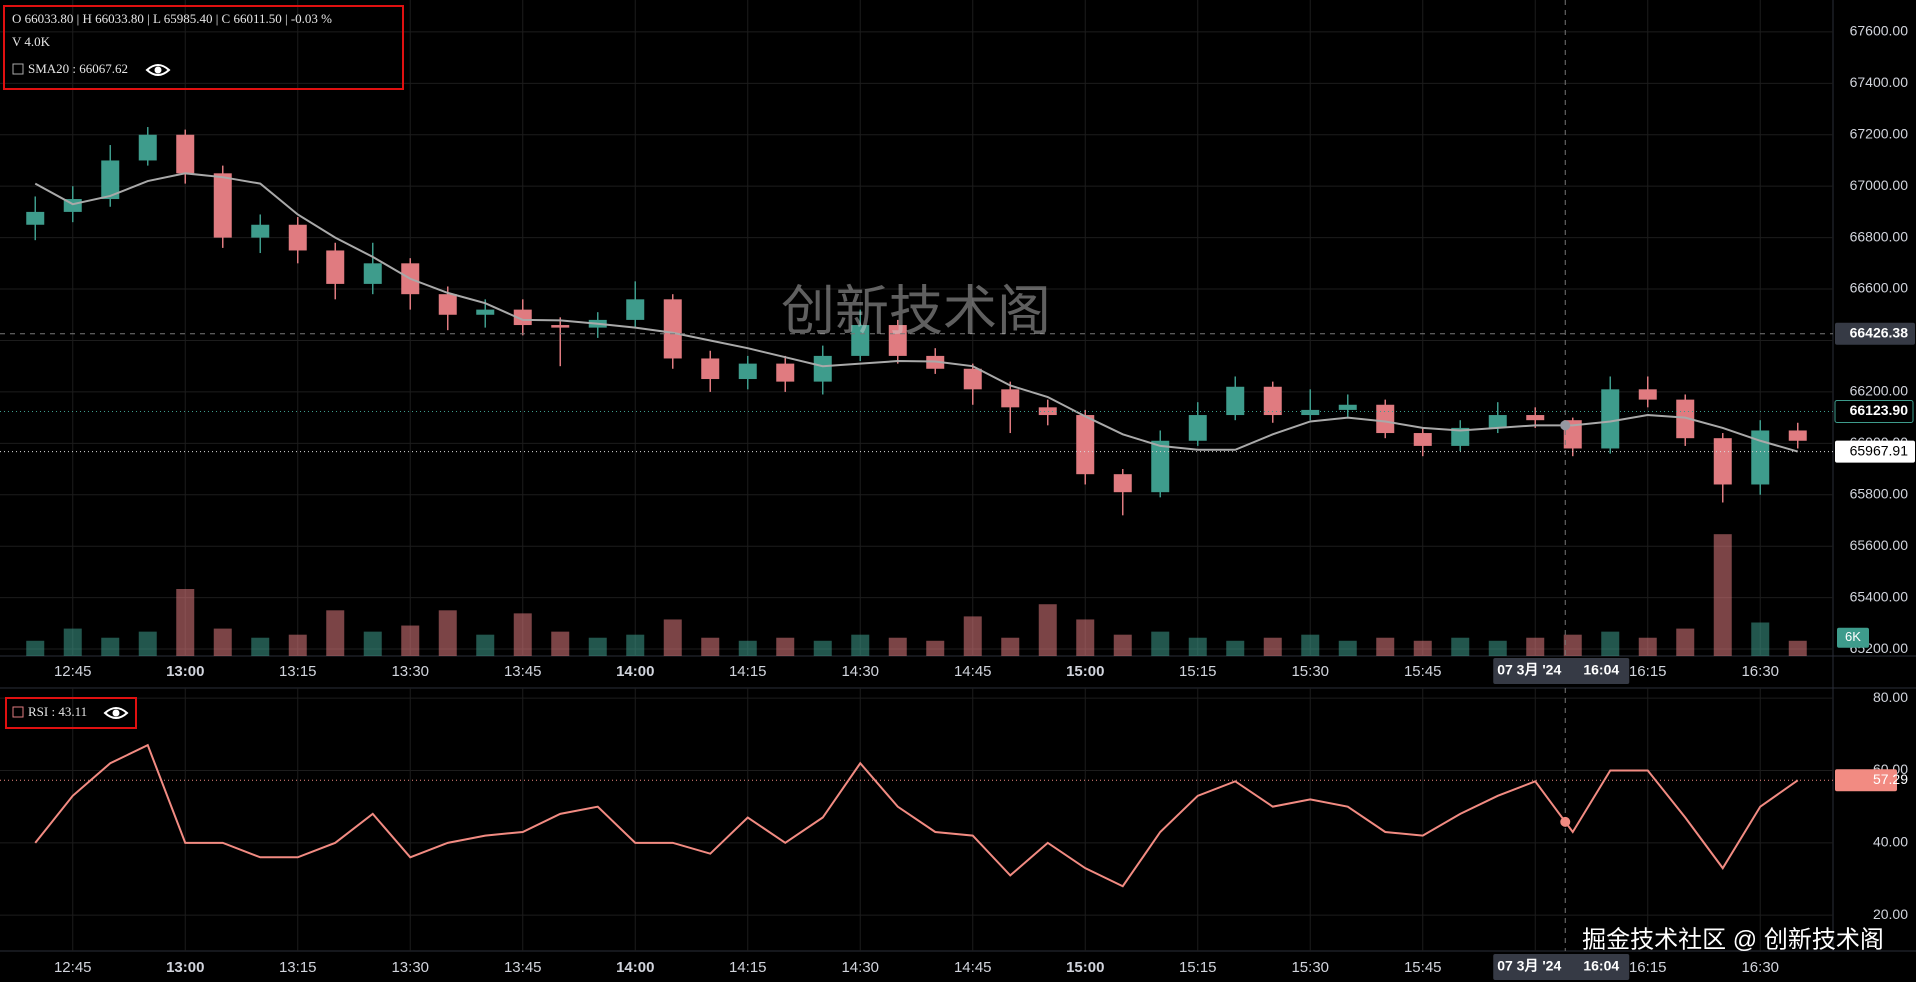 This screenshot has width=1916, height=982. I want to click on x-tick-label: 13:45, so click(523, 671).